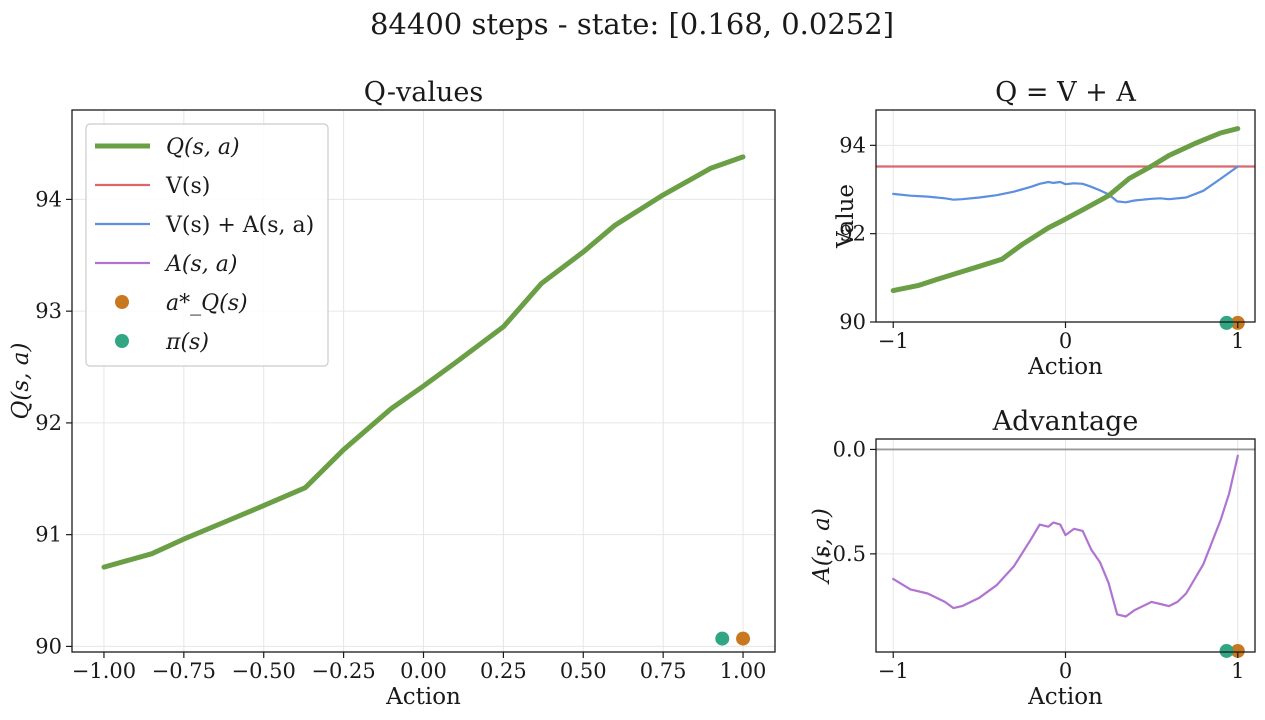 Image resolution: width=1265 pixels, height=720 pixels. Describe the element at coordinates (632, 24) in the screenshot. I see `figure-suptitle: 84400 steps - state: [0.168, 0.0252]` at that location.